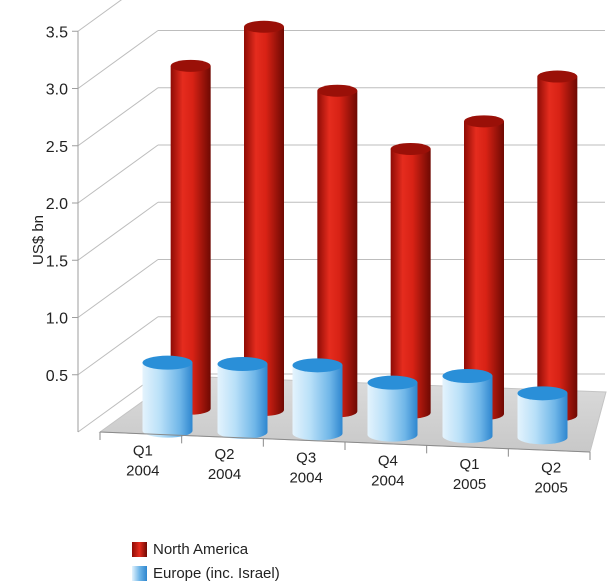 Image resolution: width=607 pixels, height=585 pixels. I want to click on legend-item-europe: Europe (inc. Israel), so click(206, 573).